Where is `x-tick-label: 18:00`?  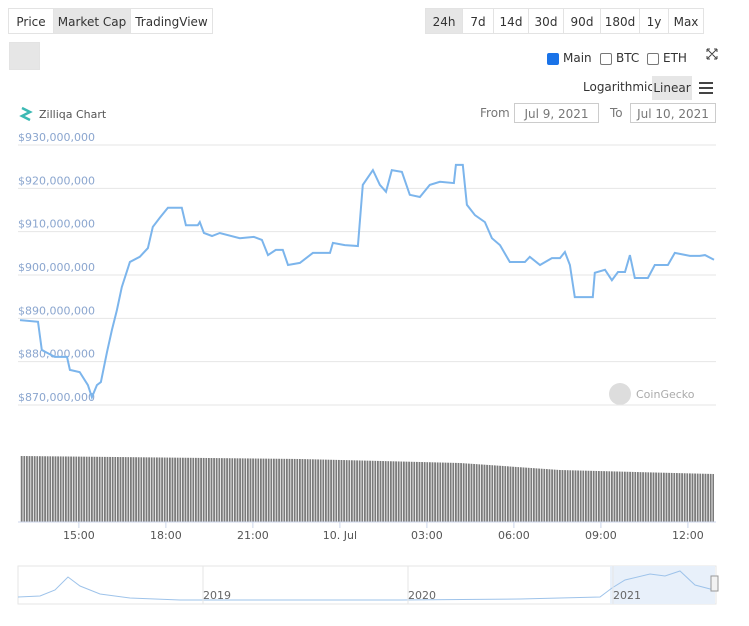 x-tick-label: 18:00 is located at coordinates (166, 535).